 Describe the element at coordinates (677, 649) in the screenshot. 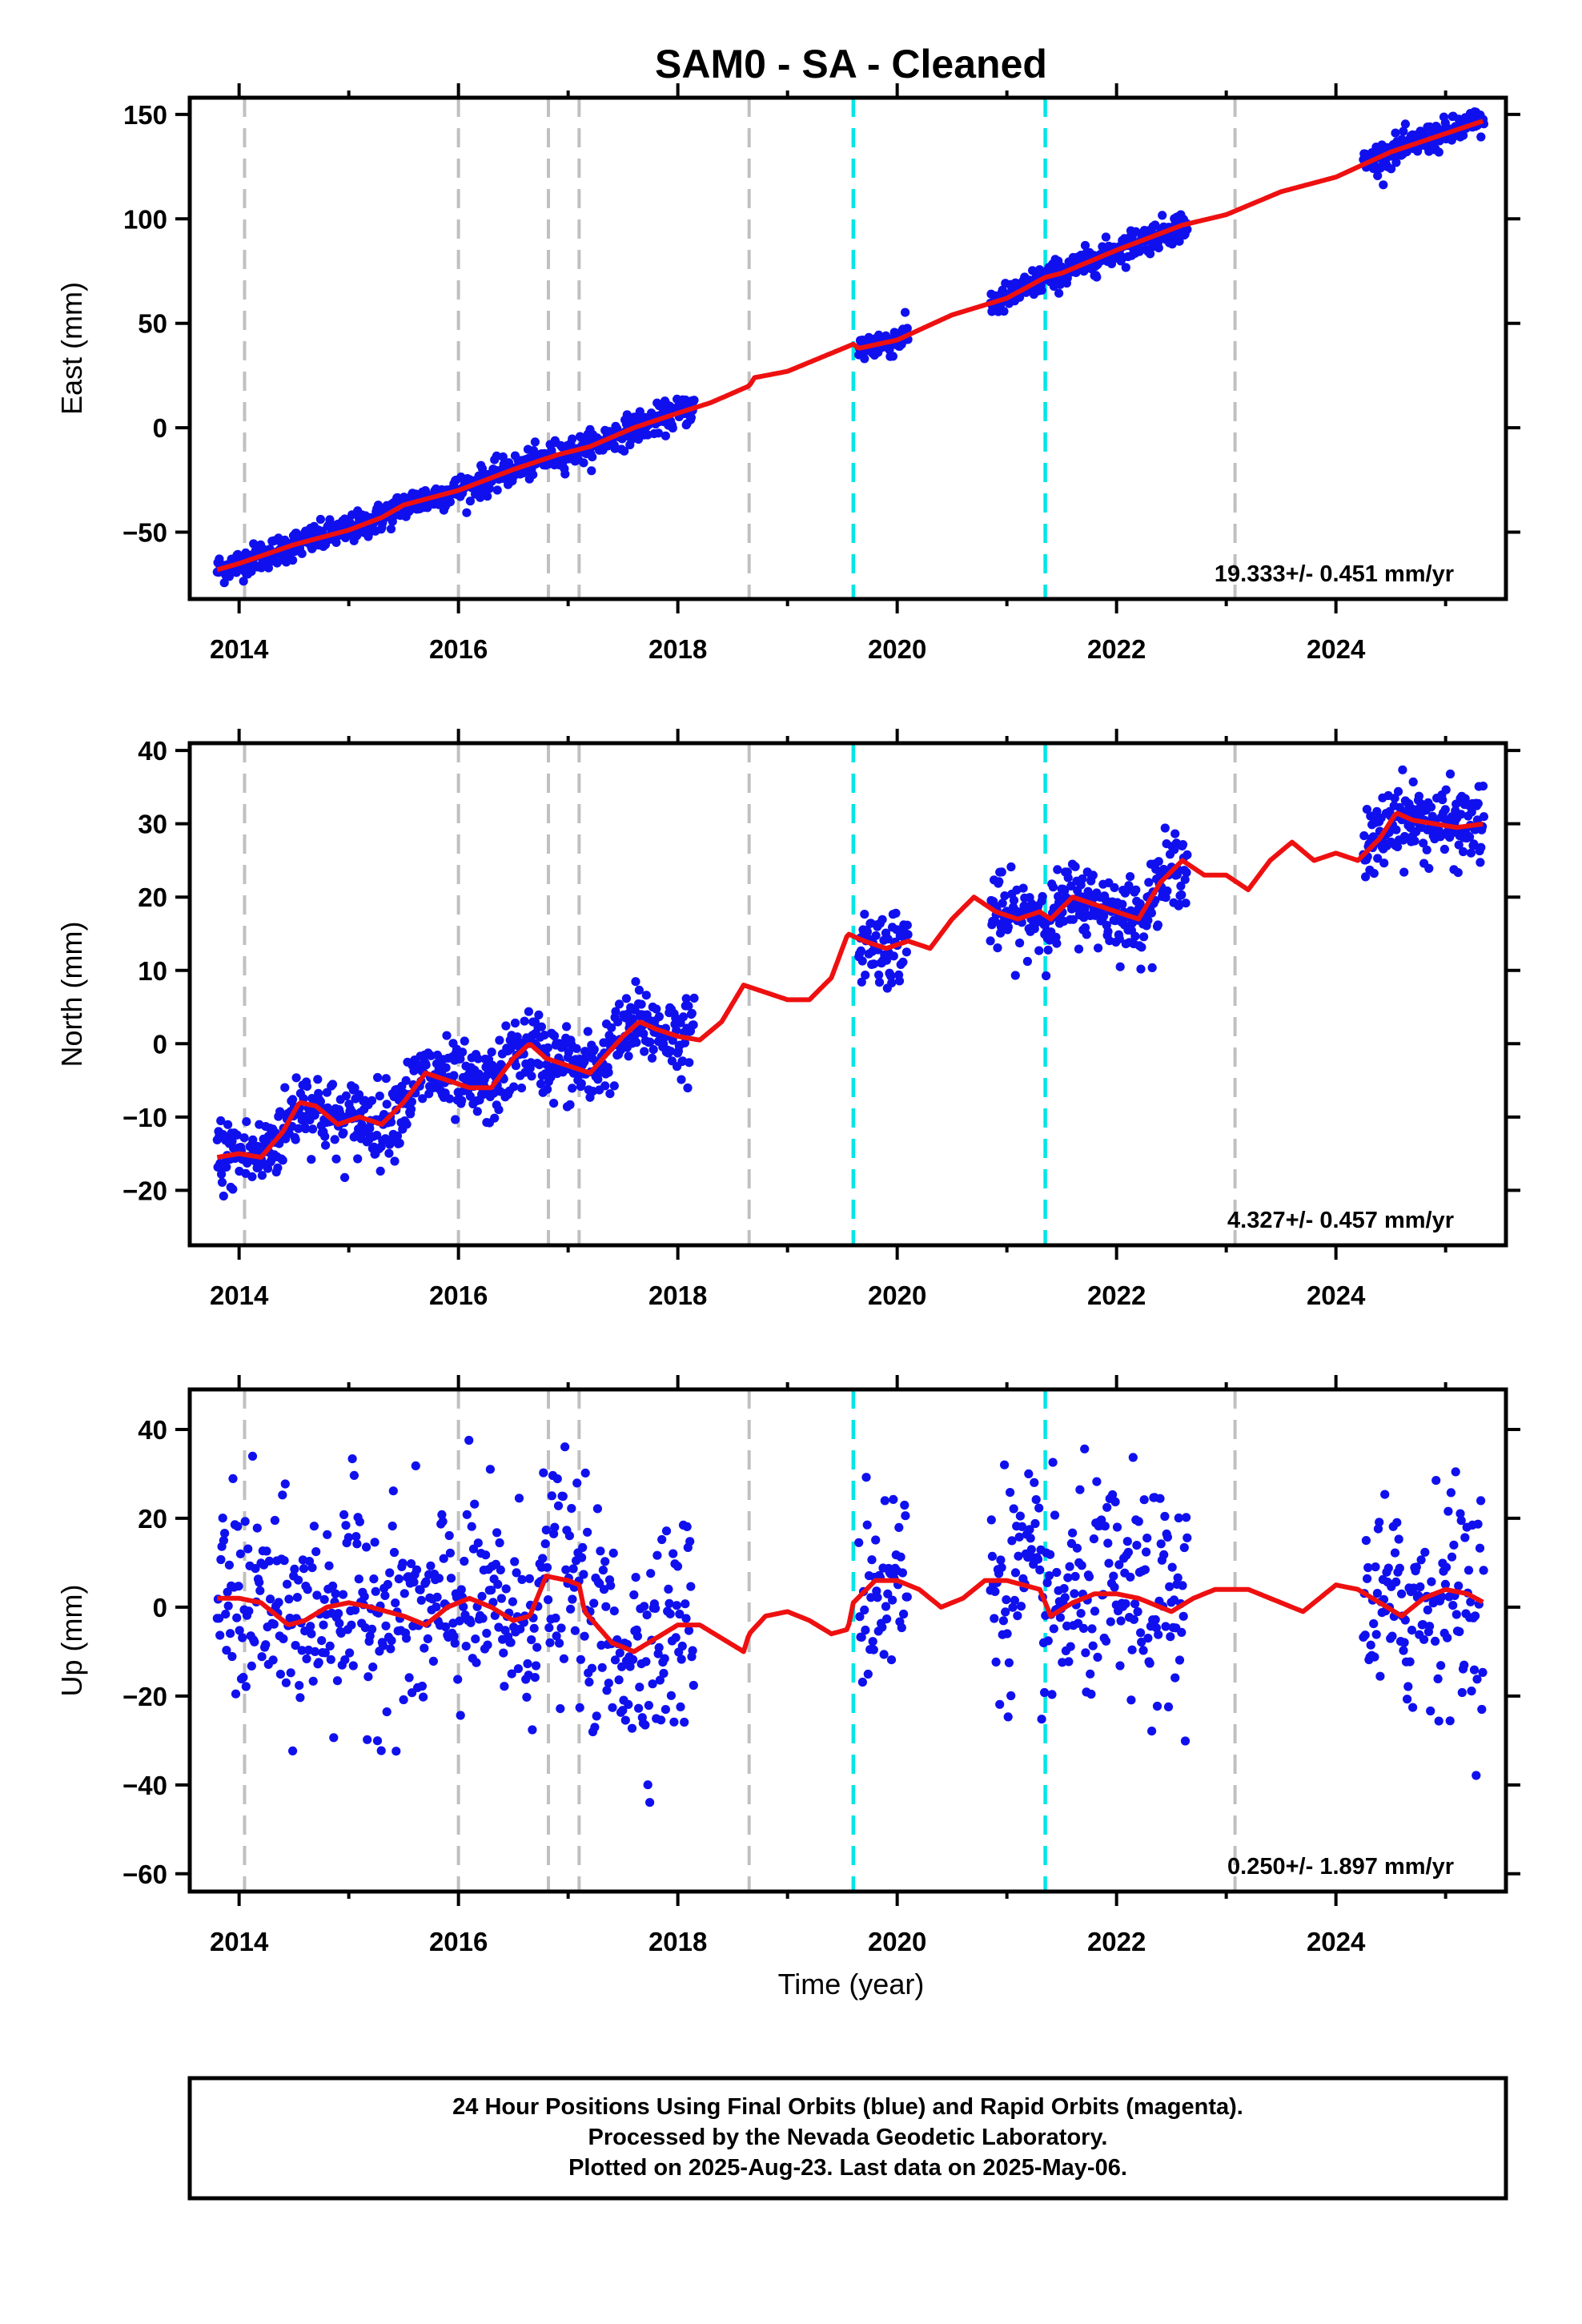

I see `x-tick-label: 2018` at that location.